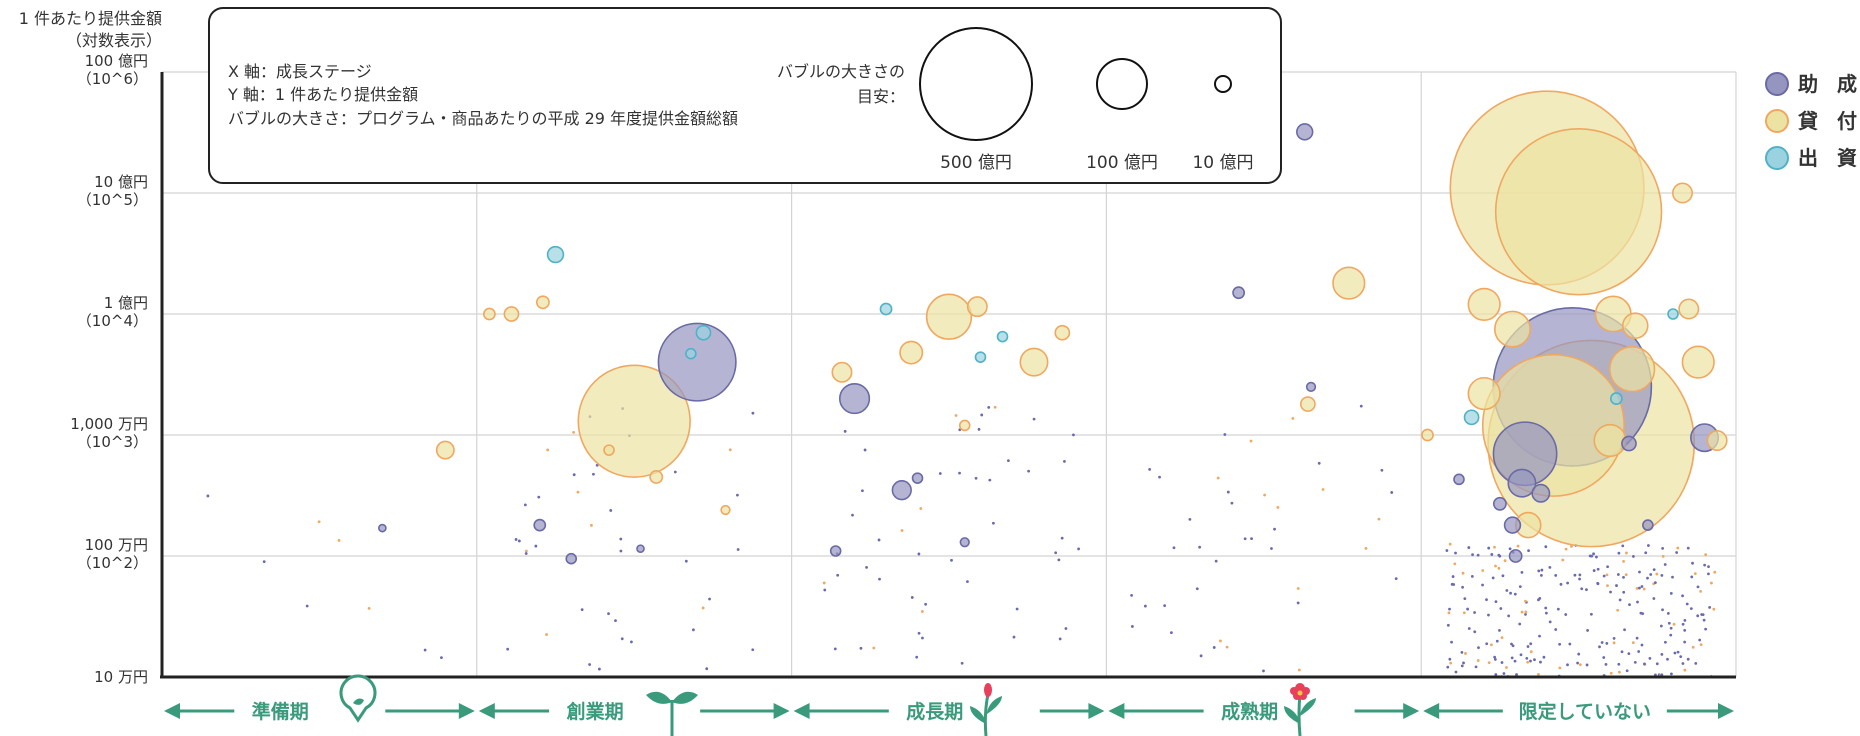 The height and width of the screenshot is (736, 1860). Describe the element at coordinates (672, 713) in the screenshot. I see `sprout-icon` at that location.